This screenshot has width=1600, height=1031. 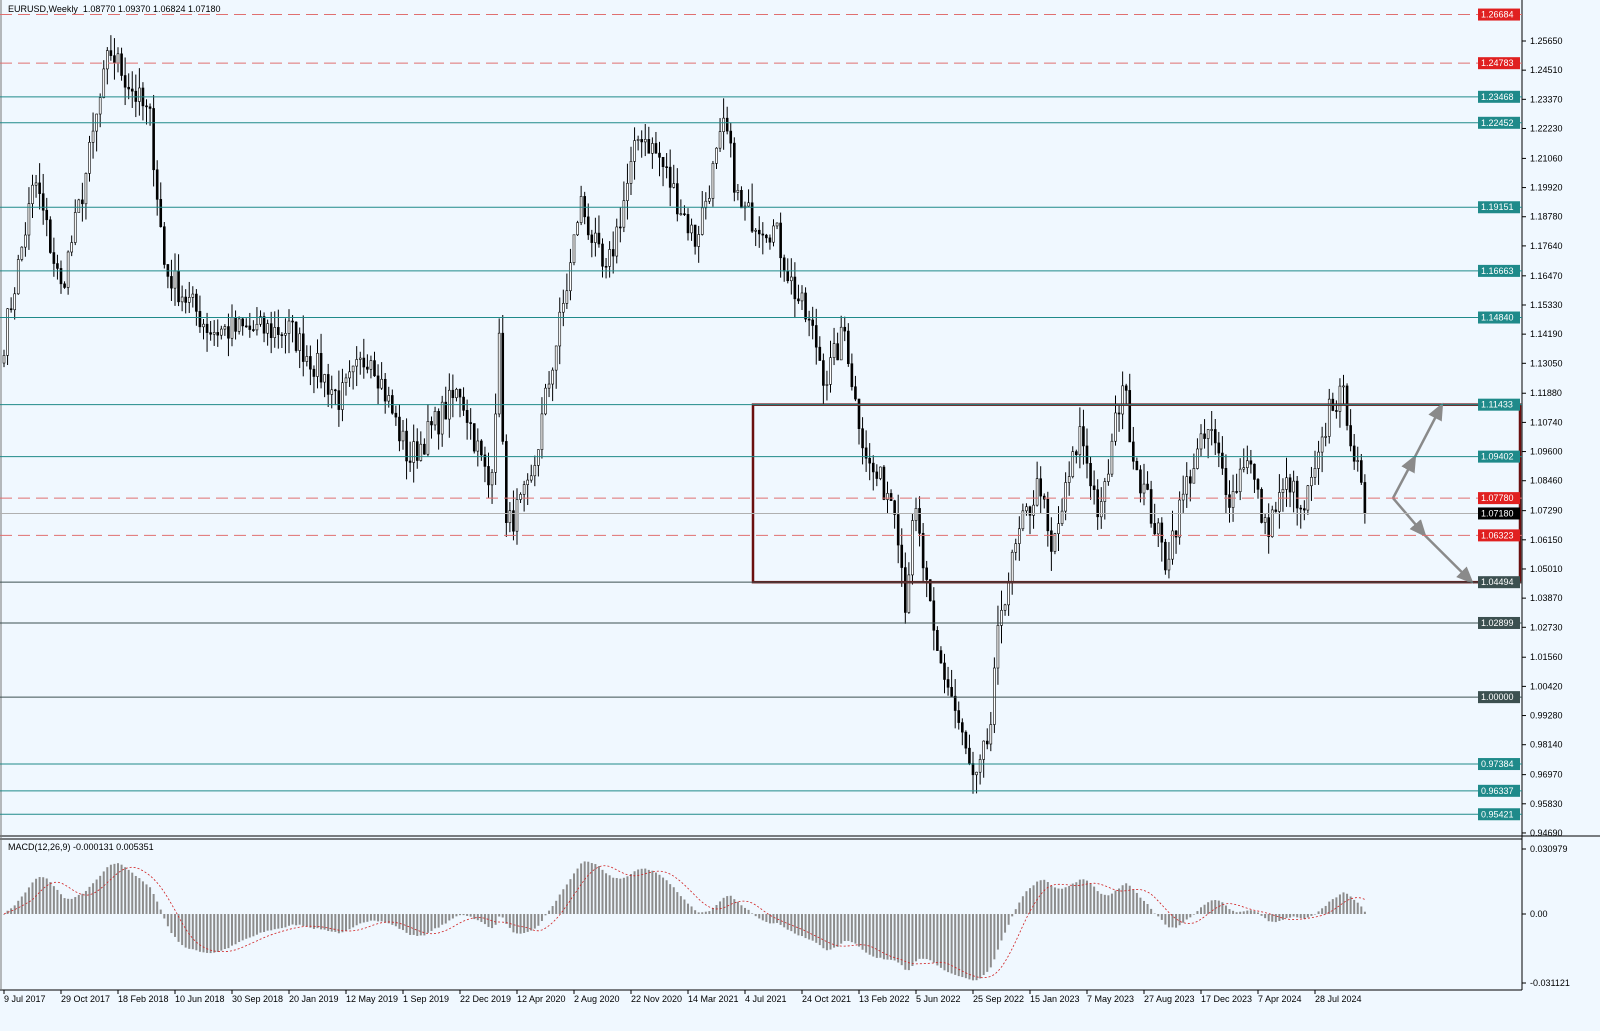 I want to click on level-label-bg, so click(x=1499, y=622).